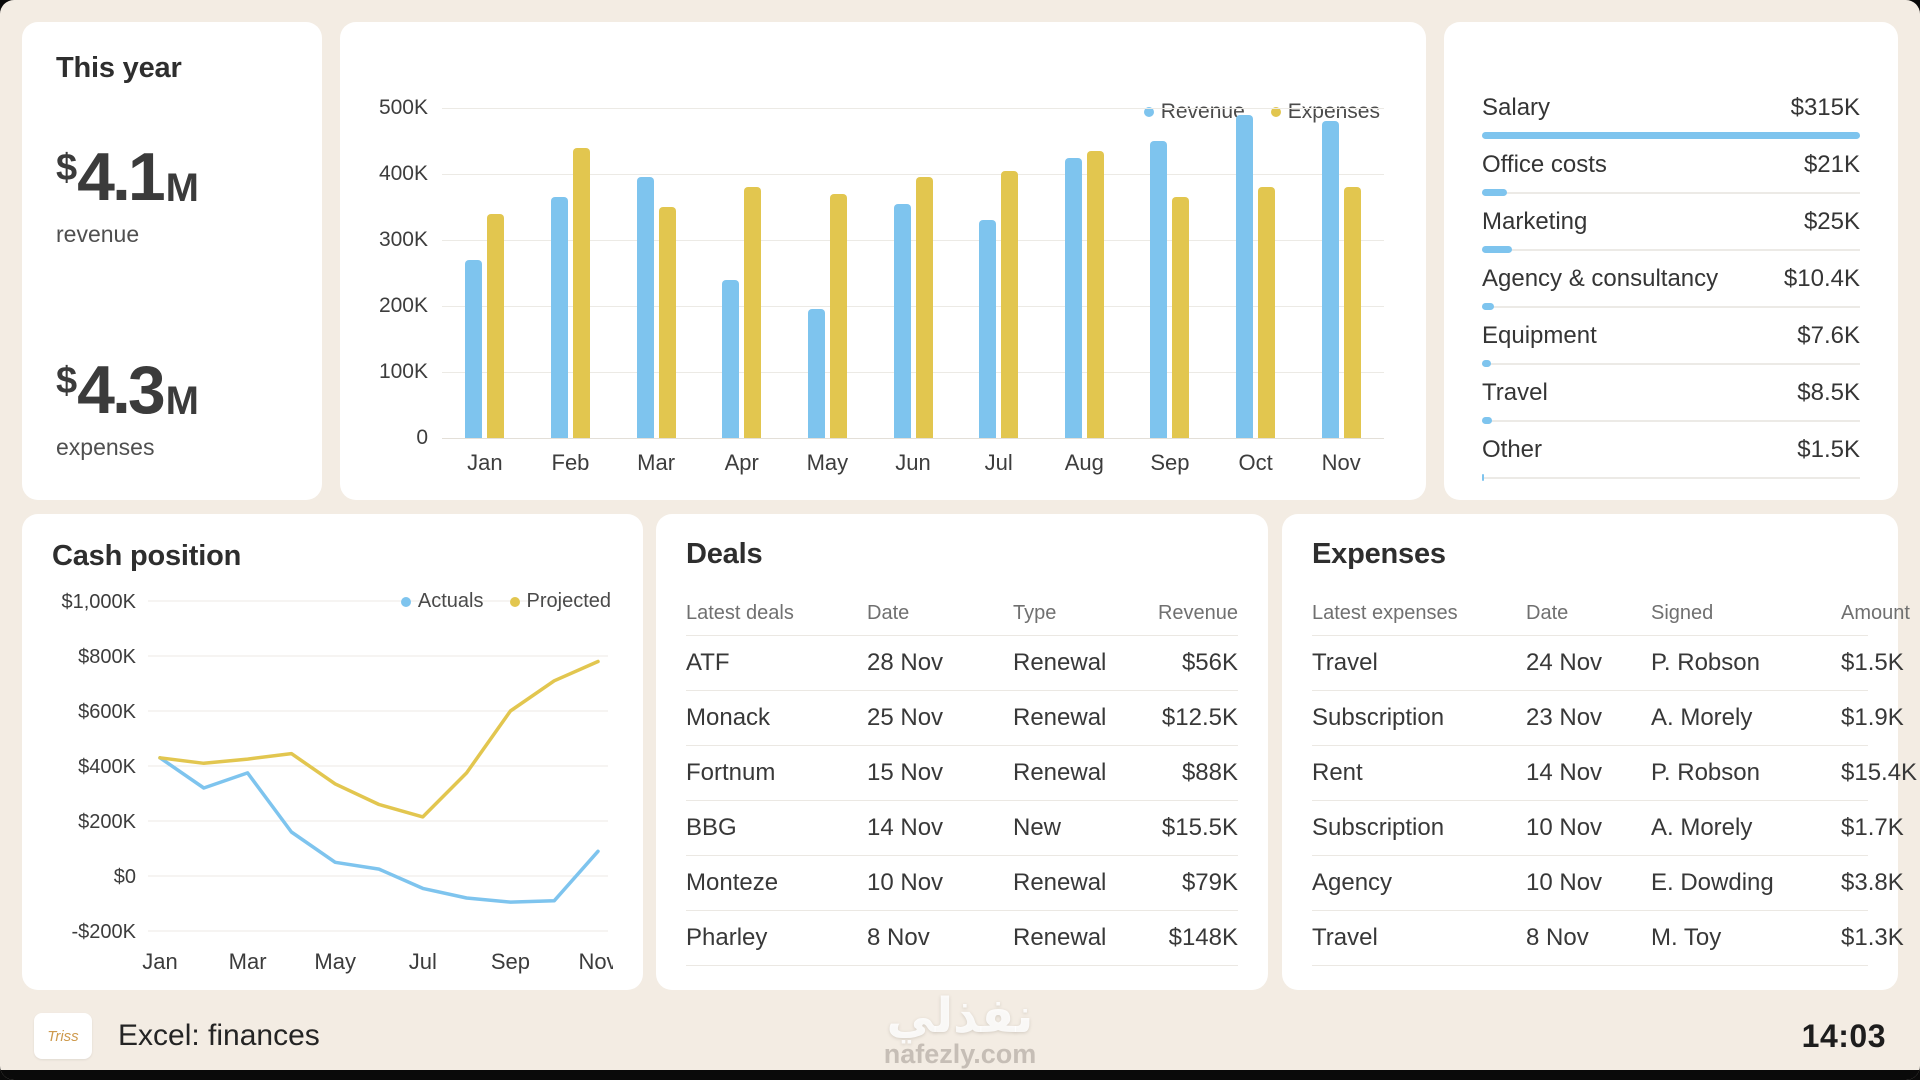 Image resolution: width=1920 pixels, height=1080 pixels. Describe the element at coordinates (121, 390) in the screenshot. I see `expenses-number: 4.3` at that location.